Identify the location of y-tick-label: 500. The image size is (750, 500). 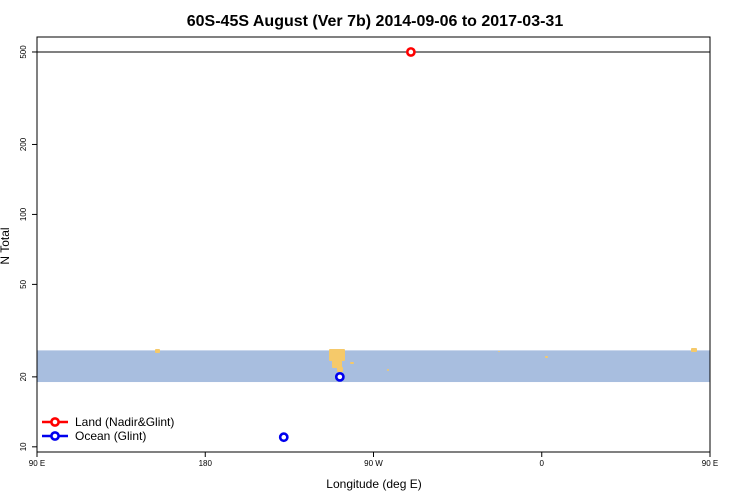
(23, 52).